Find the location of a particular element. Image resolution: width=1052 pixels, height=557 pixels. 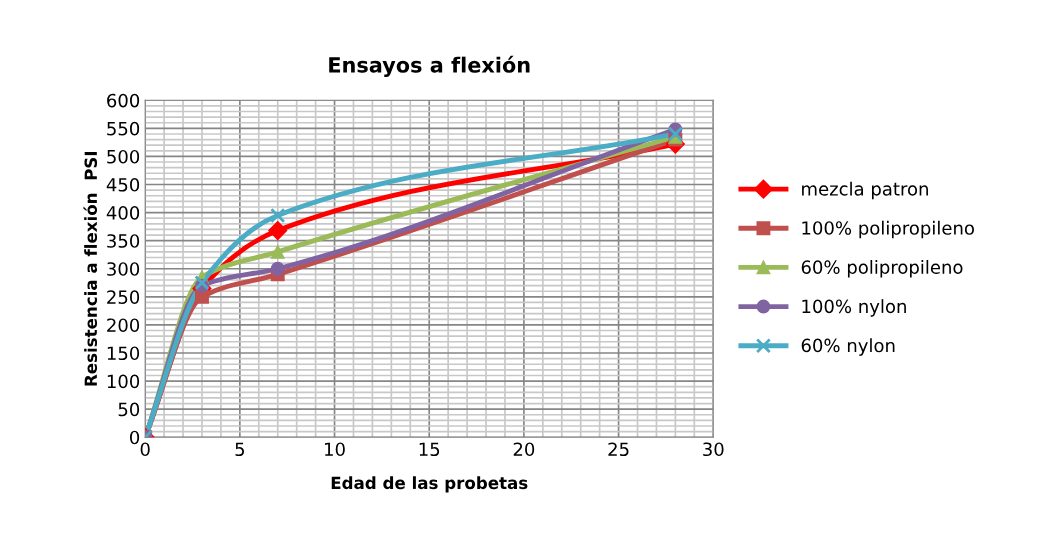

y-tick-label: 100 is located at coordinates (123, 381).